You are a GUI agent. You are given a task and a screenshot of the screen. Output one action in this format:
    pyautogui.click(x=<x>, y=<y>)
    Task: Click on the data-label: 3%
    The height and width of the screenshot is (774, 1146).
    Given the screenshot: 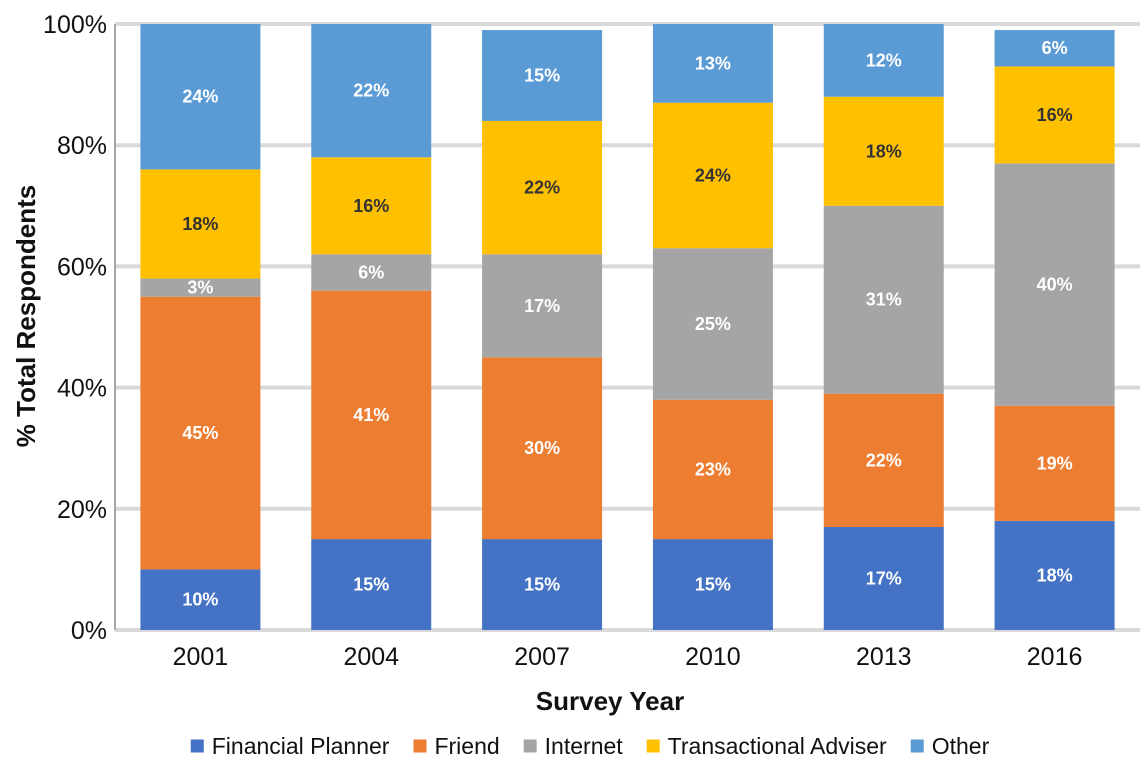 What is the action you would take?
    pyautogui.click(x=200, y=288)
    